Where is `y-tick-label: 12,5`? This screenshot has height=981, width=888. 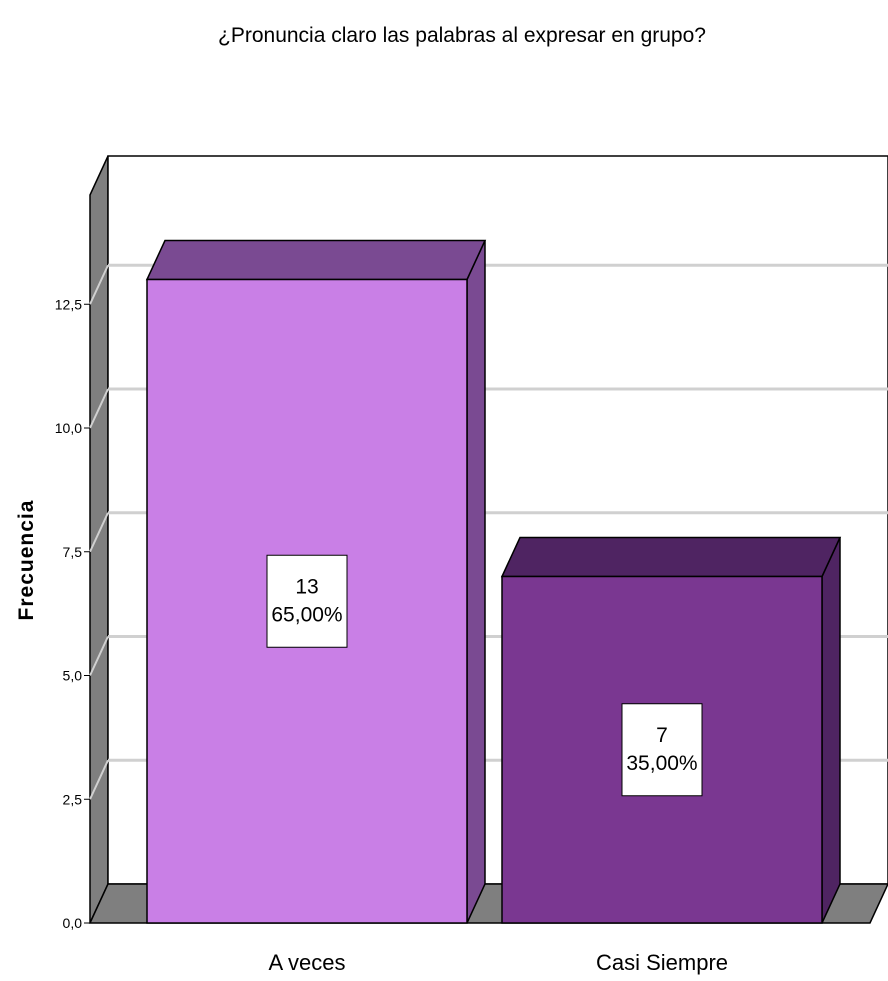 y-tick-label: 12,5 is located at coordinates (68, 304).